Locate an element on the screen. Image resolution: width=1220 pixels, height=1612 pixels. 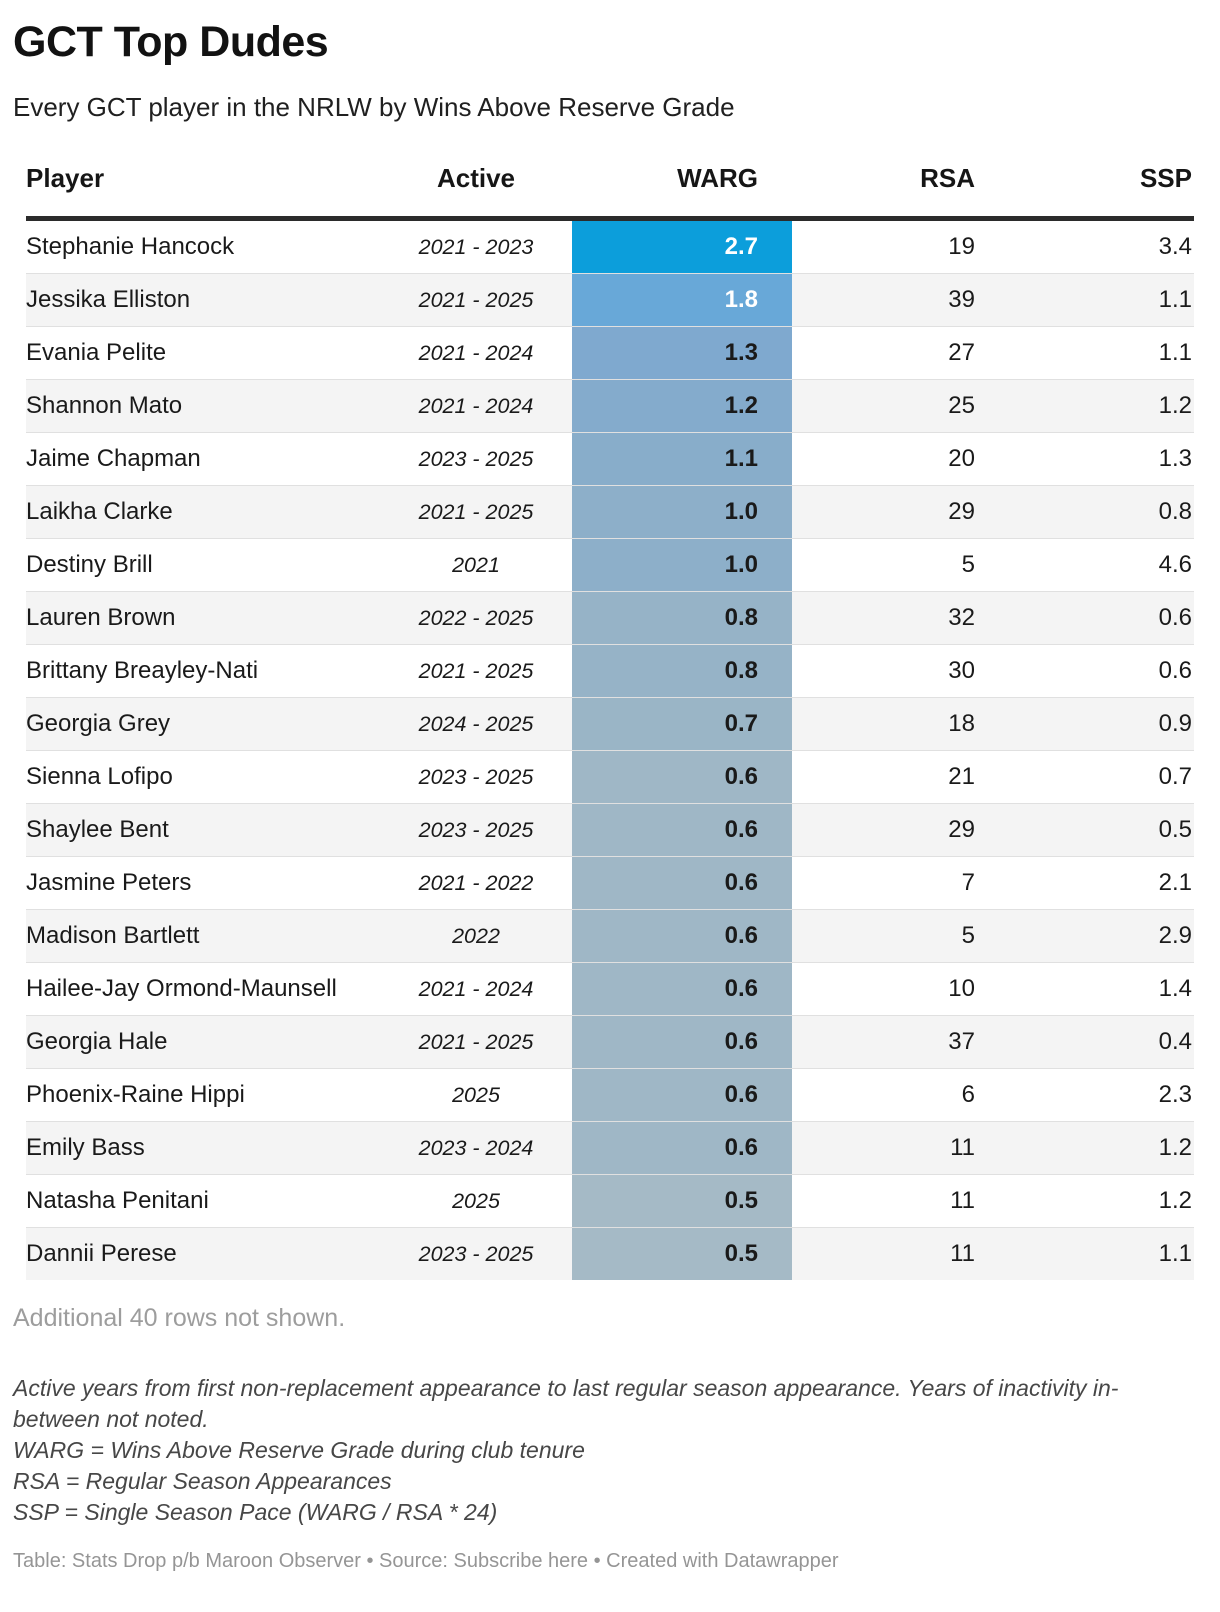
player-name: Emily Bass is located at coordinates (85, 1148).